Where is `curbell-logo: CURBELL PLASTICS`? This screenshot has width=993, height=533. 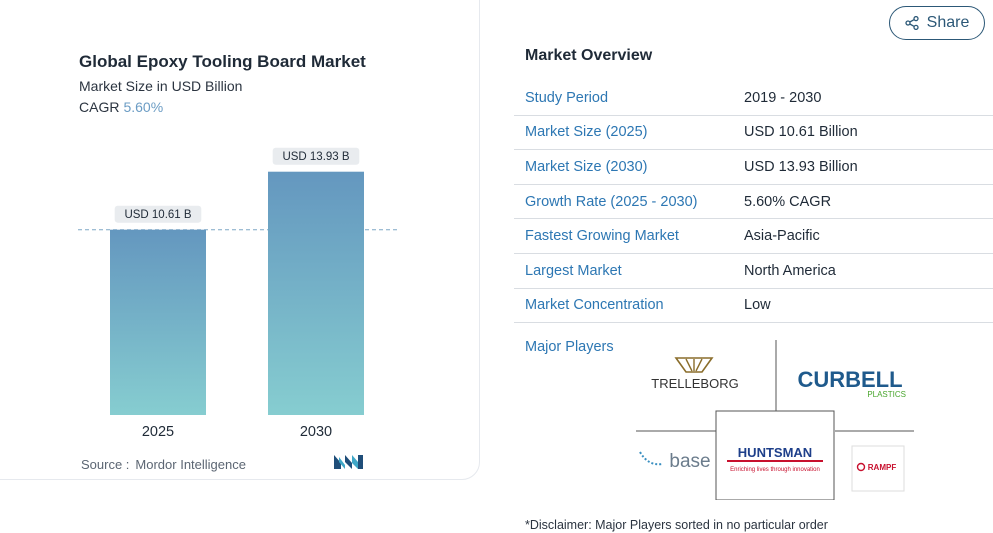
curbell-logo: CURBELL PLASTICS is located at coordinates (851, 383).